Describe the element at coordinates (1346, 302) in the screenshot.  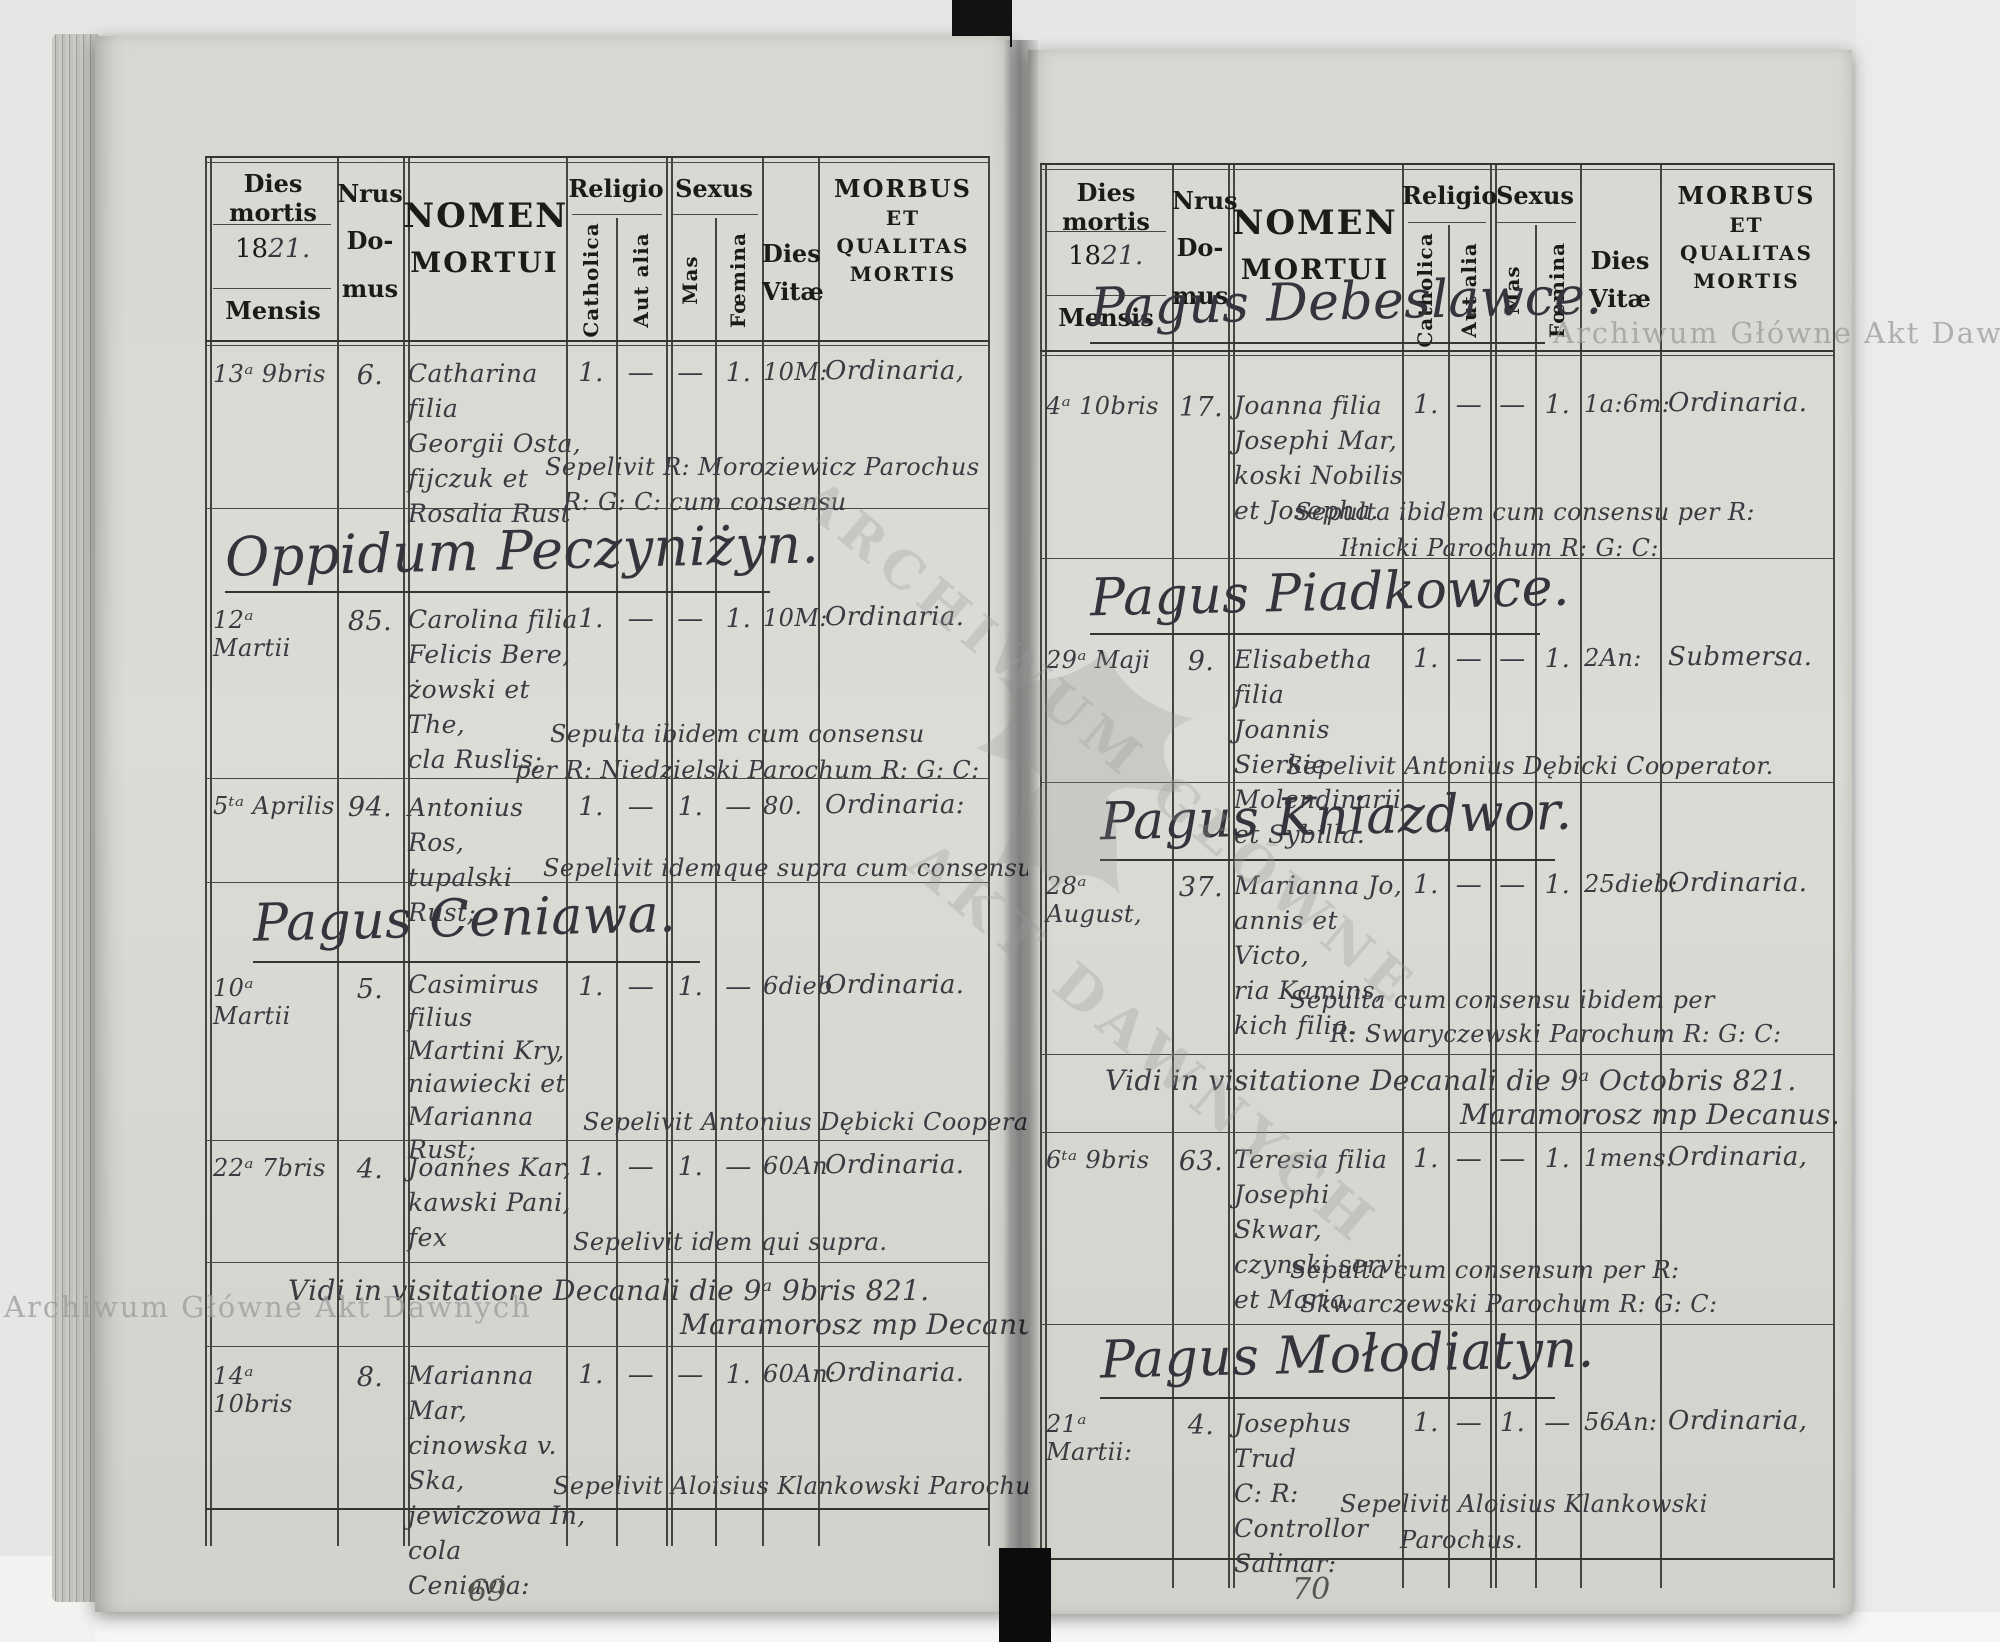
I see `section-heading-pagus: Pagus Debeslawce.` at that location.